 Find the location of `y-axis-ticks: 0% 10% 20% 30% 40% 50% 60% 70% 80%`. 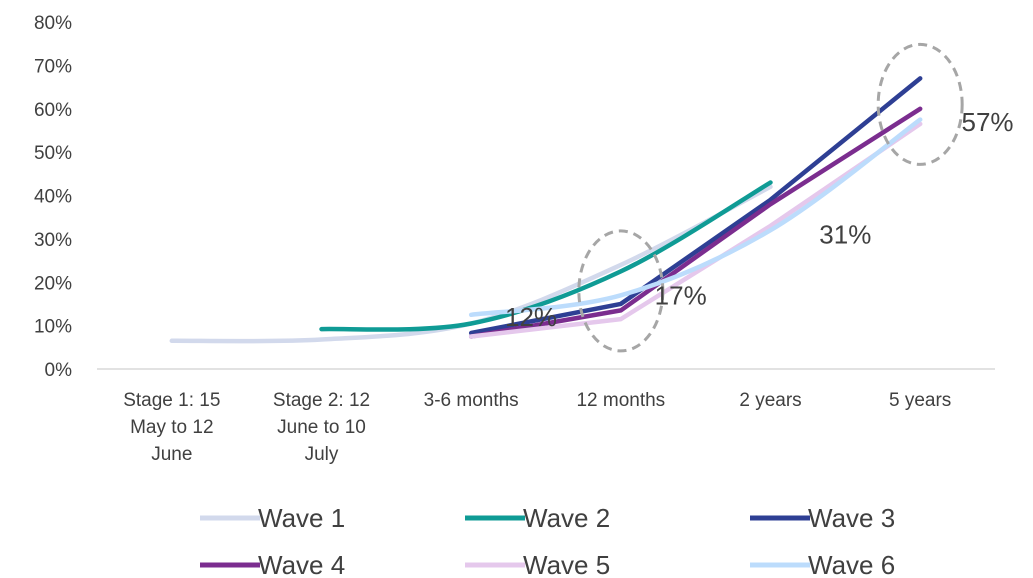

y-axis-ticks: 0% 10% 20% 30% 40% 50% 60% 70% 80% is located at coordinates (53, 197).